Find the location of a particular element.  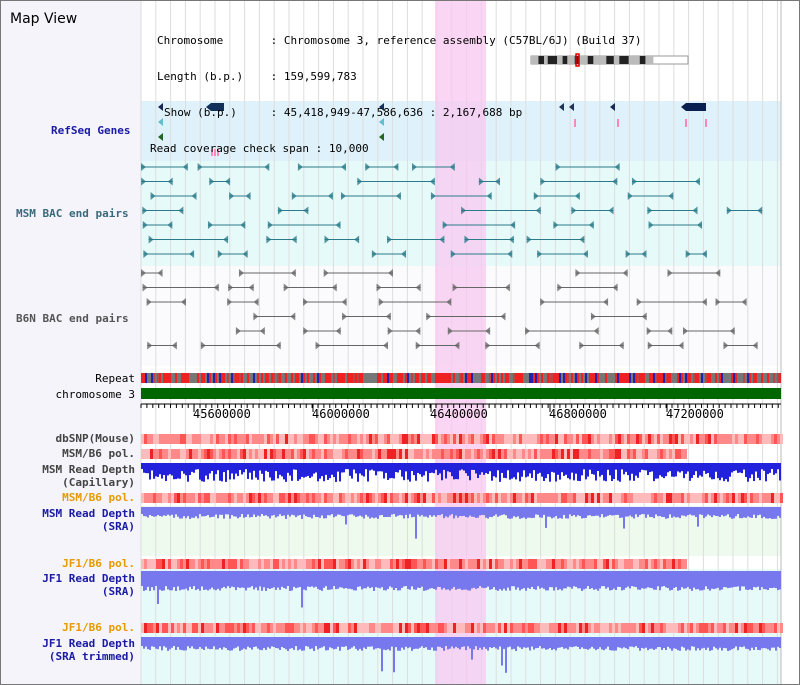

track-label-dbsnp: dbSNP(Mouse) is located at coordinates (95, 438).